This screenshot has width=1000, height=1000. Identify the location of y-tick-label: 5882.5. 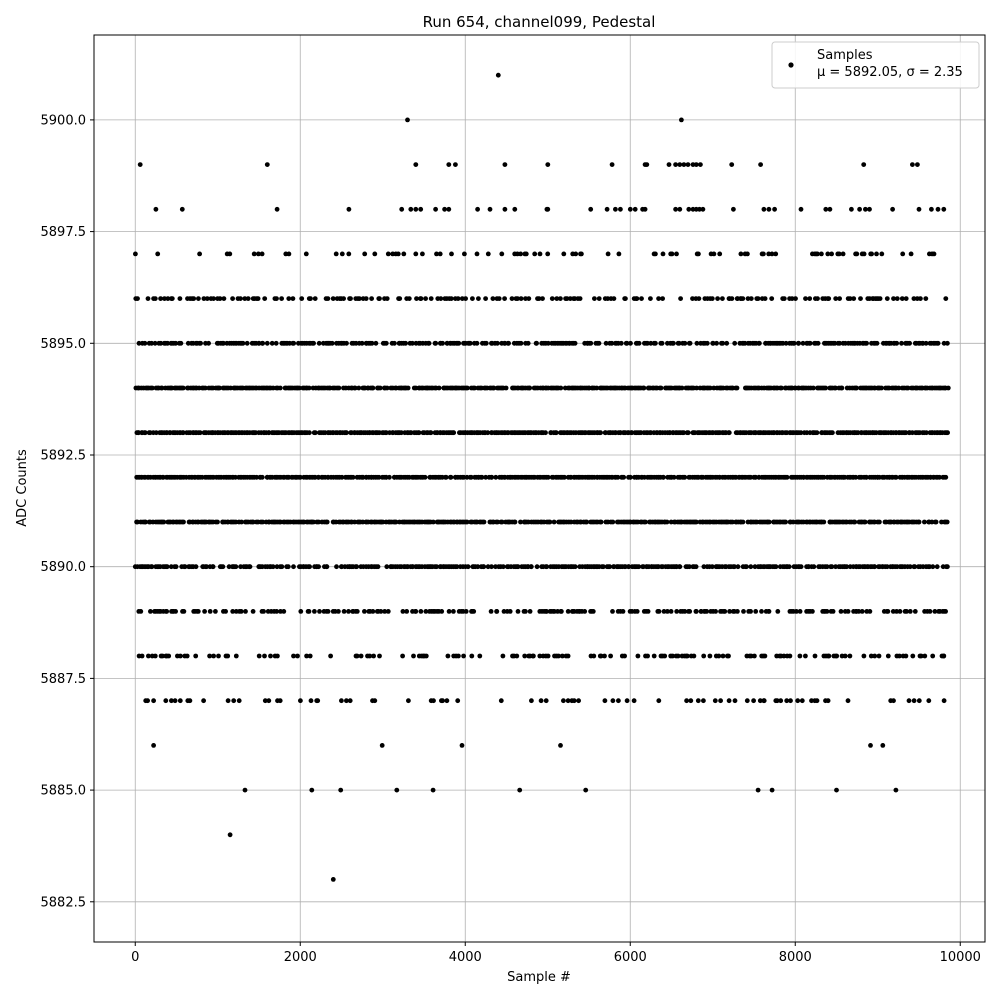
(64, 902).